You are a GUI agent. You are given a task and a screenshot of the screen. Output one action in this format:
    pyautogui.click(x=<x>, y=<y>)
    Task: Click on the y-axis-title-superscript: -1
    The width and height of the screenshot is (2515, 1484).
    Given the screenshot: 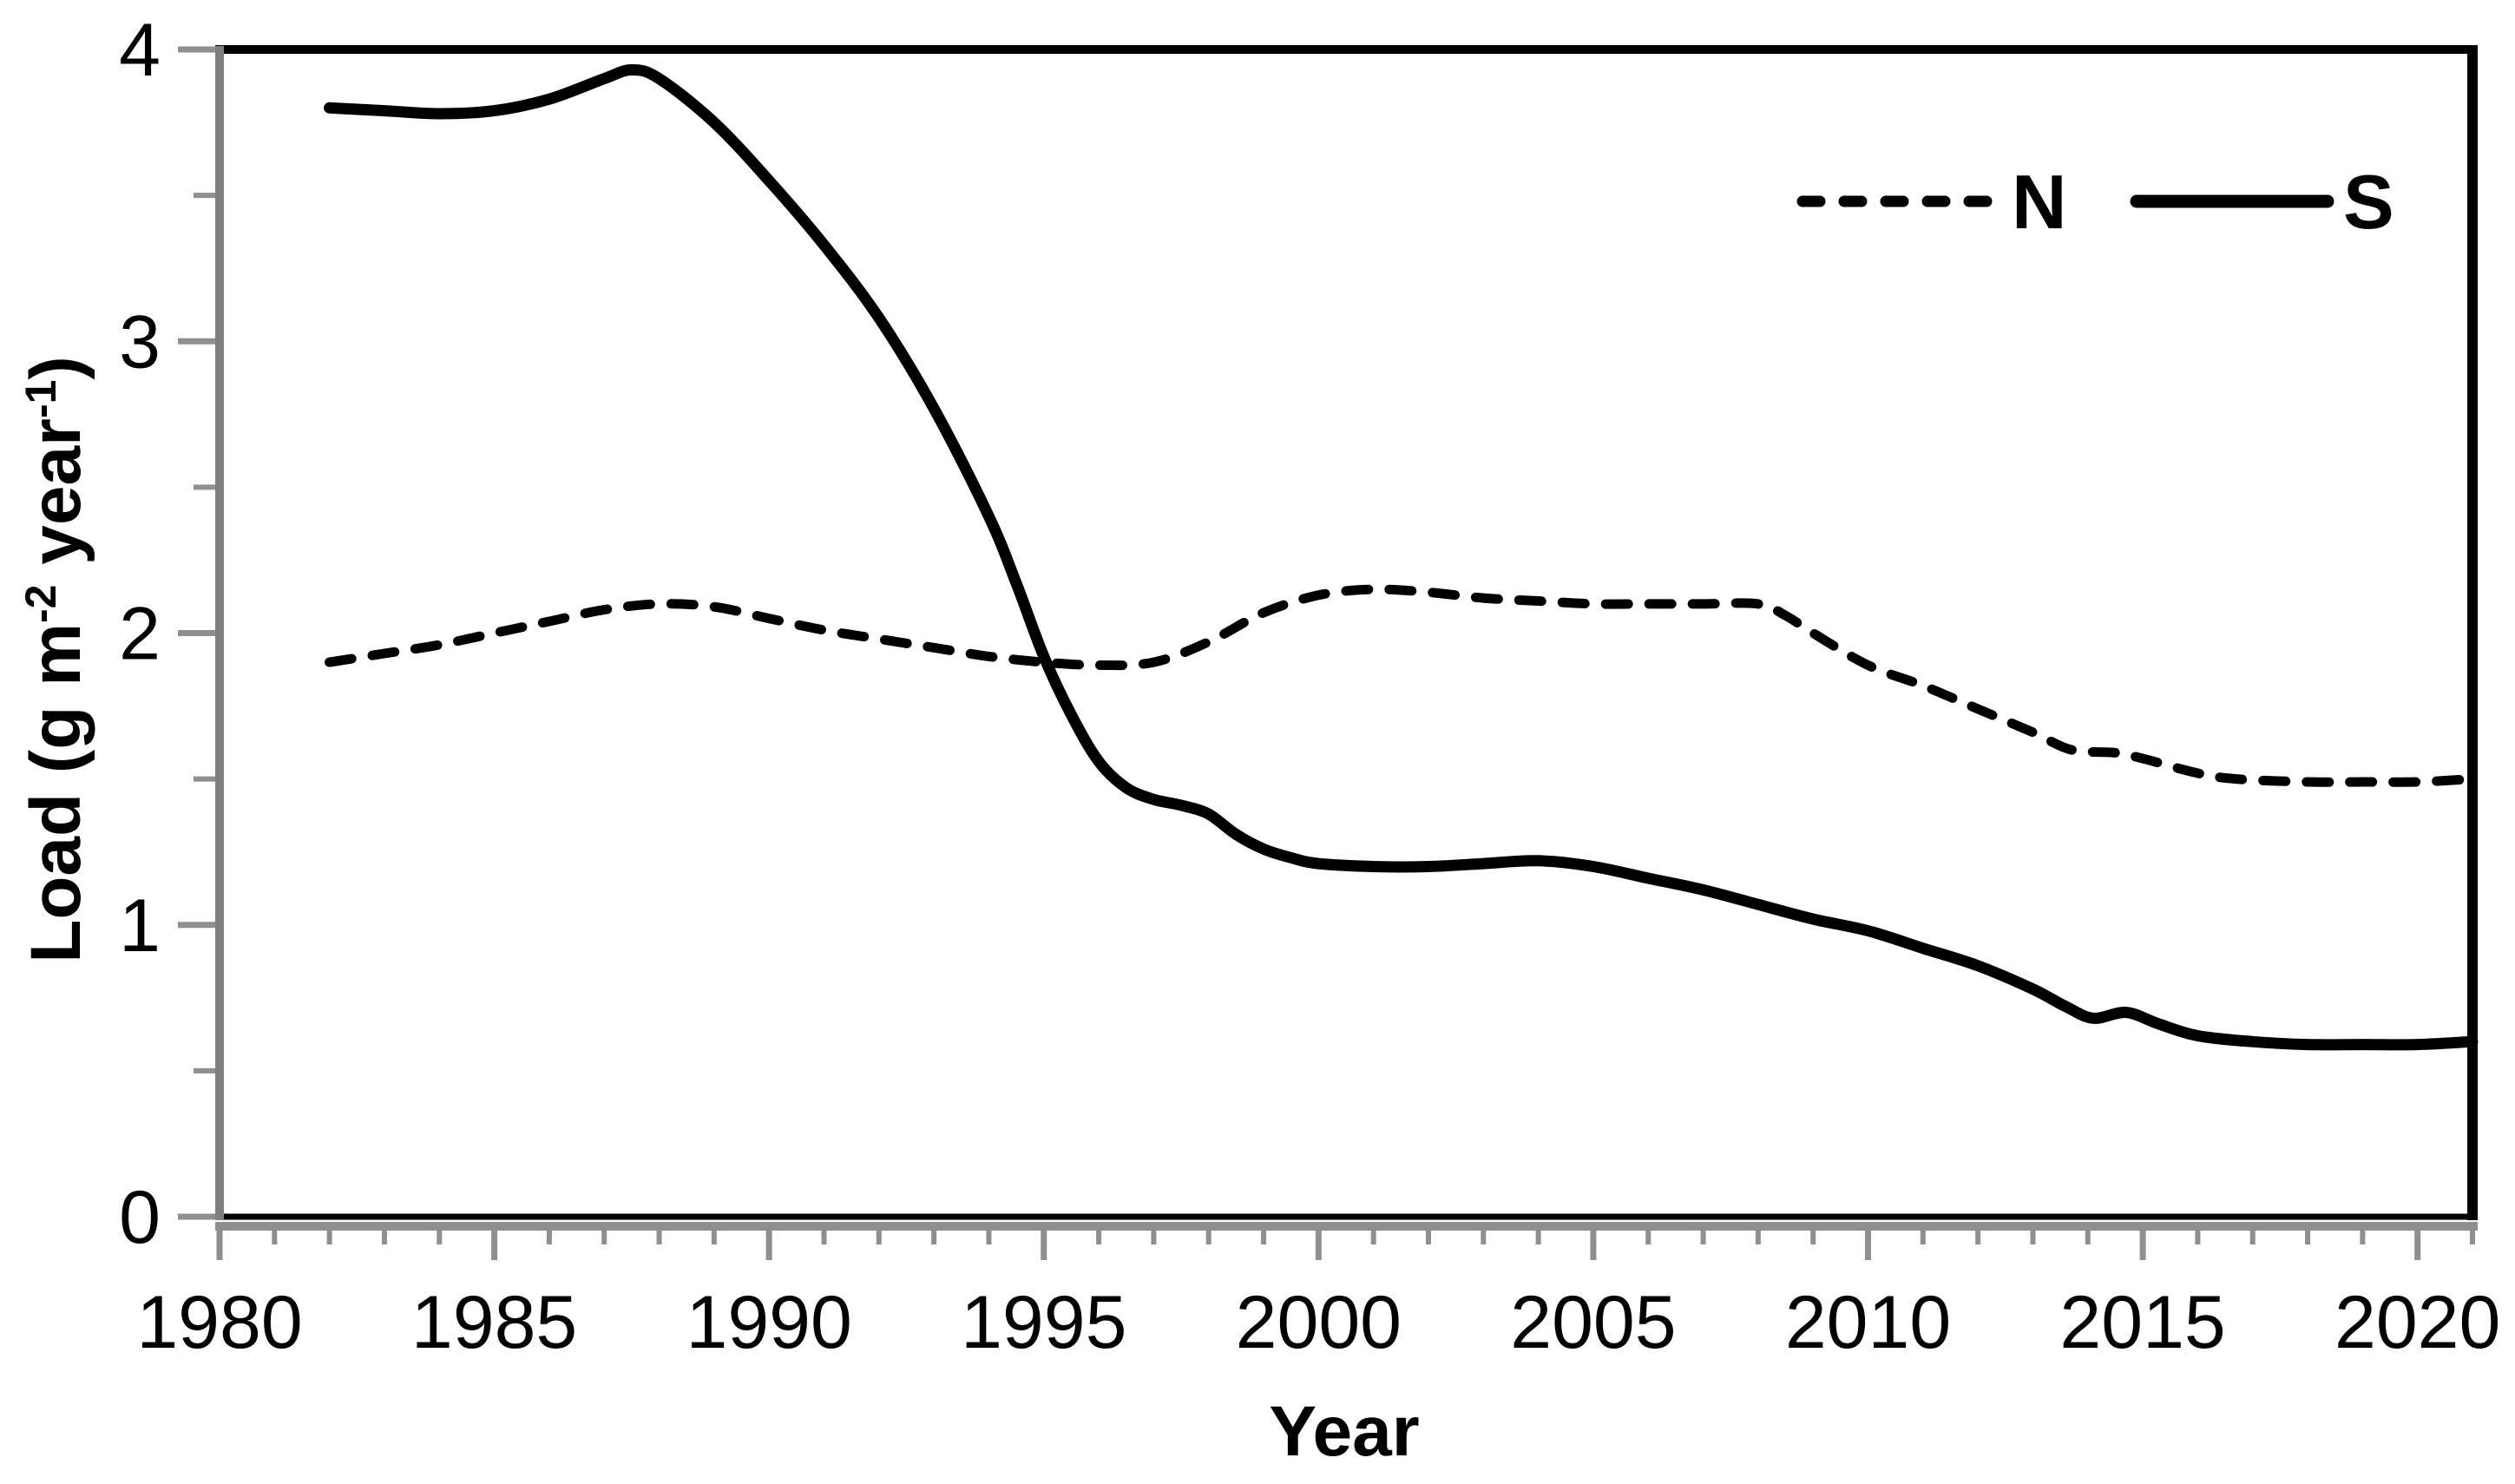 What is the action you would take?
    pyautogui.click(x=40, y=399)
    